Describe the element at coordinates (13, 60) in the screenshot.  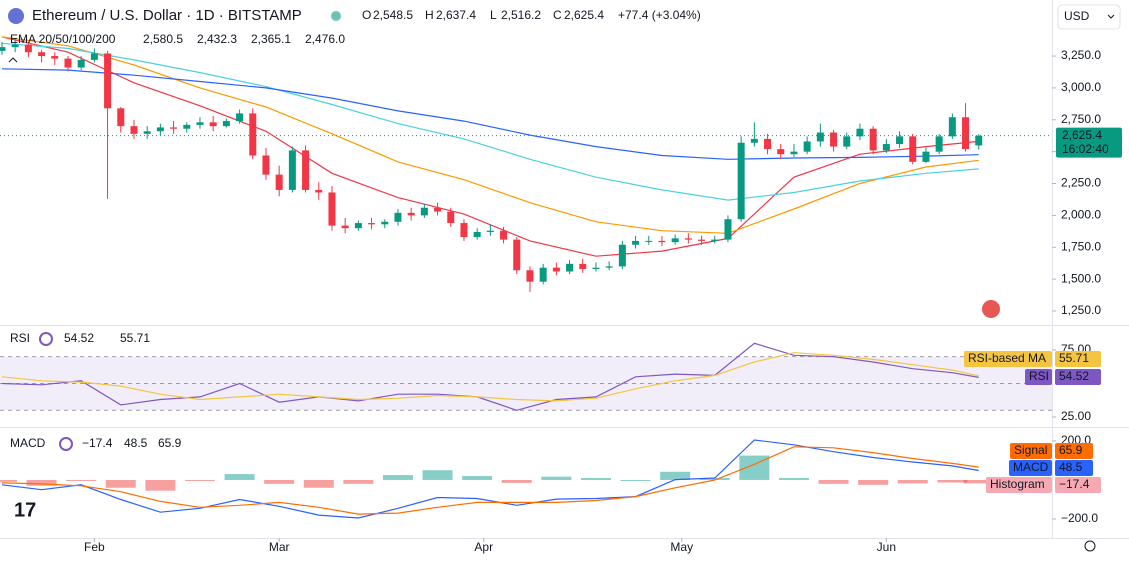
I see `collapse-icon` at that location.